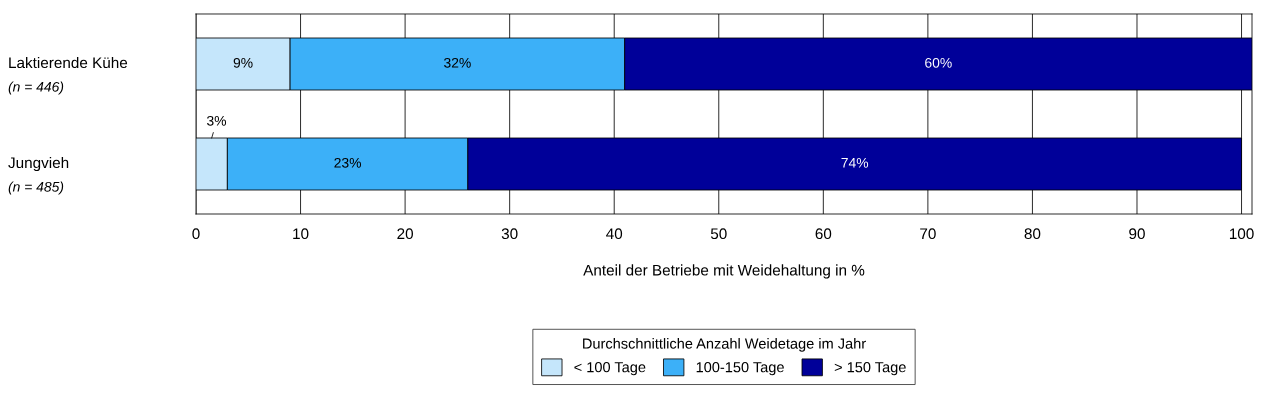 This screenshot has height=405, width=1264. Describe the element at coordinates (216, 120) in the screenshot. I see `data-label: 3%` at that location.